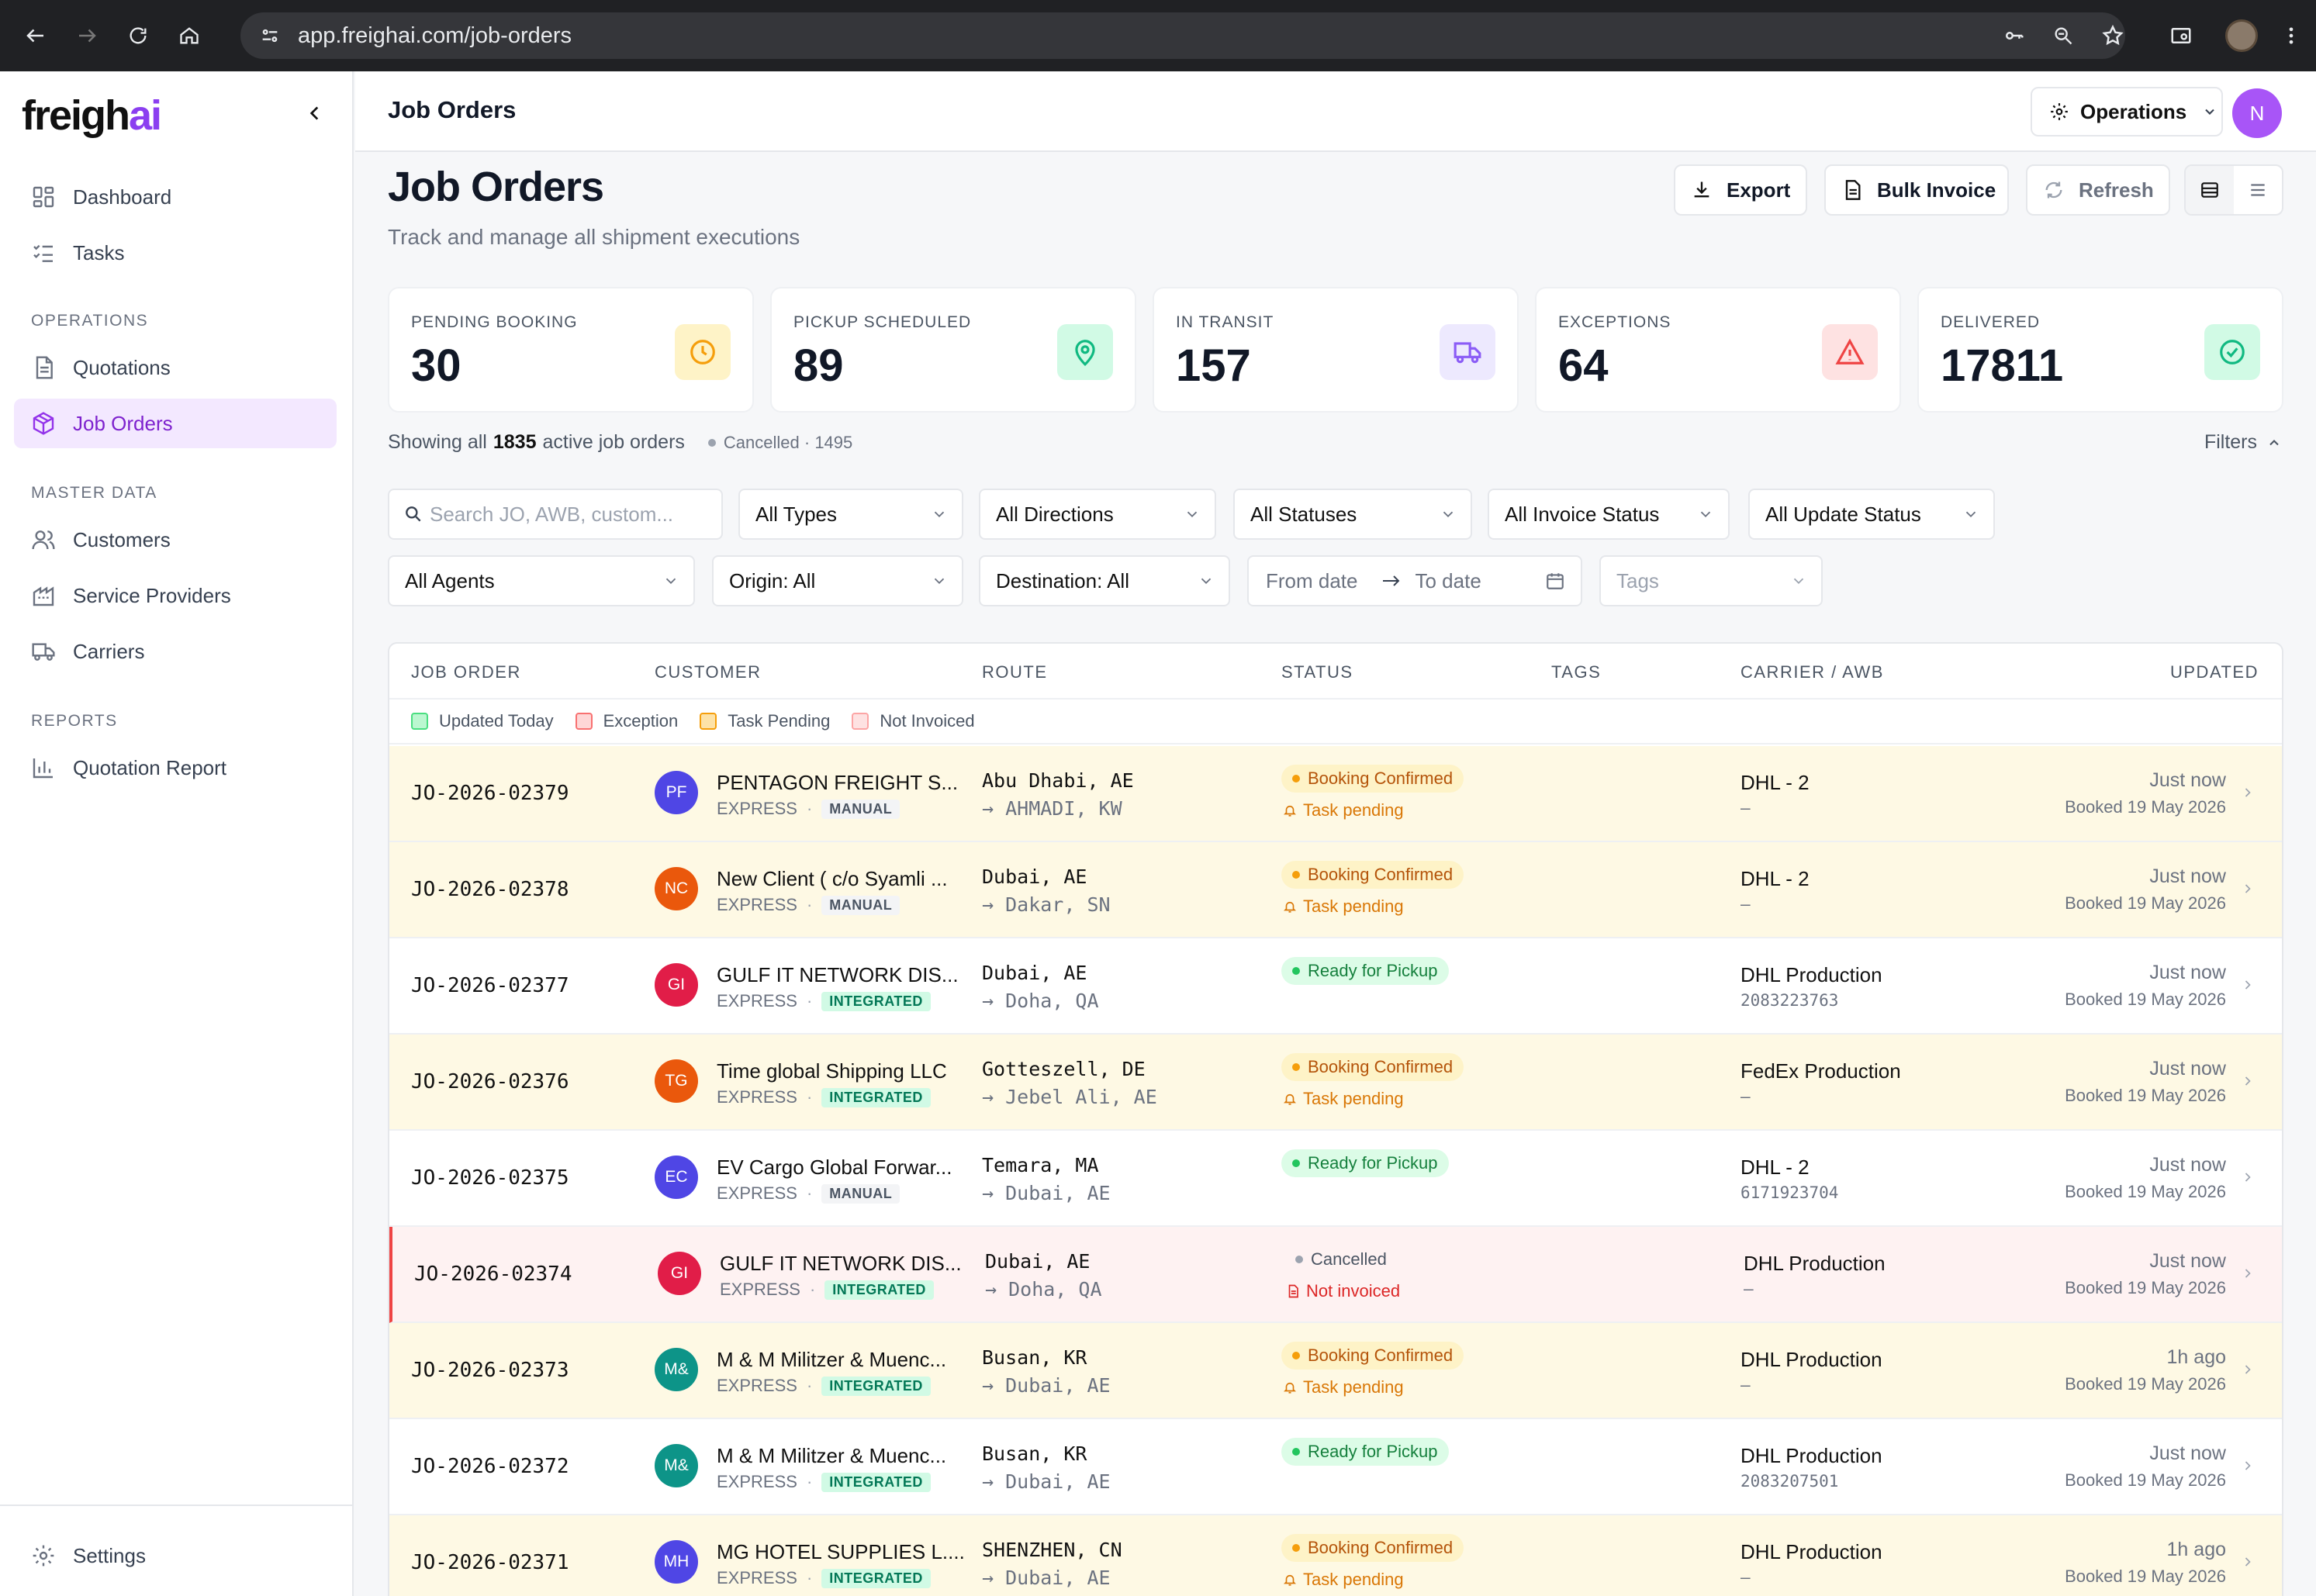 This screenshot has height=1596, width=2316. What do you see at coordinates (189, 35) in the screenshot?
I see `home-icon` at bounding box center [189, 35].